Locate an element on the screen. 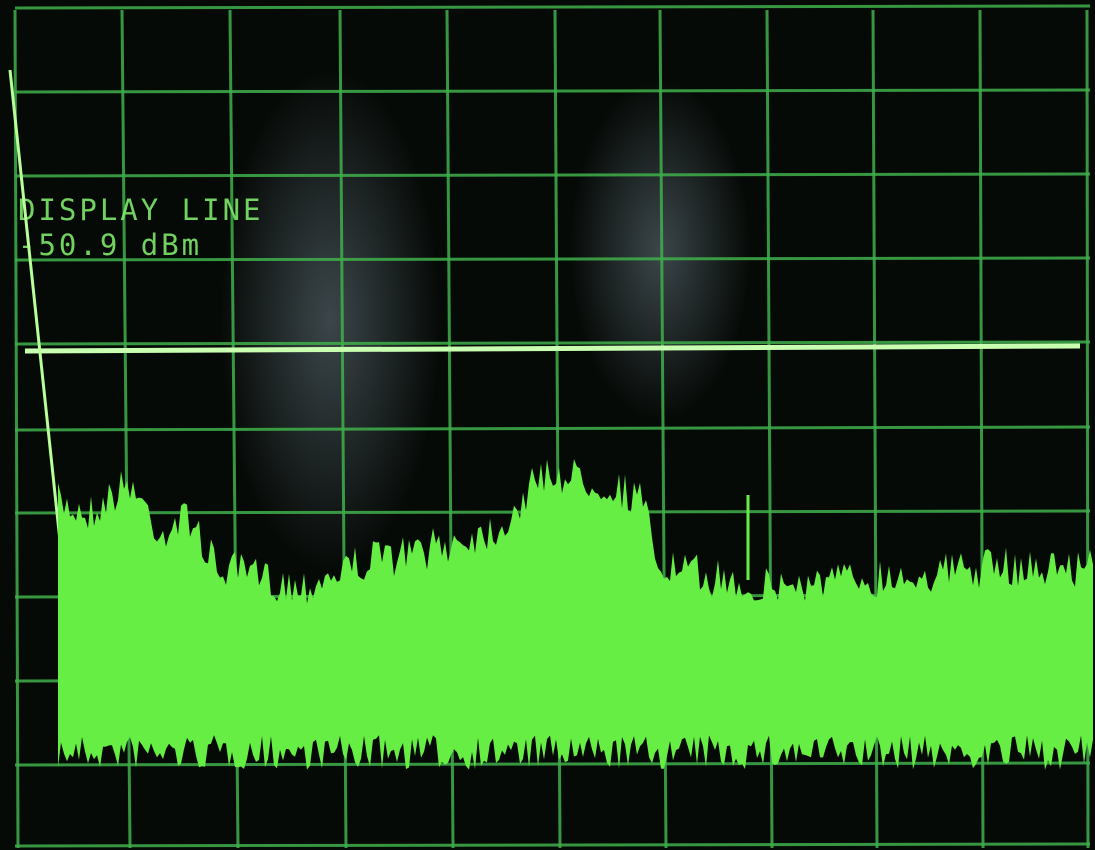 The height and width of the screenshot is (850, 1095). display-line-level: -50.9 dBm is located at coordinates (110, 245).